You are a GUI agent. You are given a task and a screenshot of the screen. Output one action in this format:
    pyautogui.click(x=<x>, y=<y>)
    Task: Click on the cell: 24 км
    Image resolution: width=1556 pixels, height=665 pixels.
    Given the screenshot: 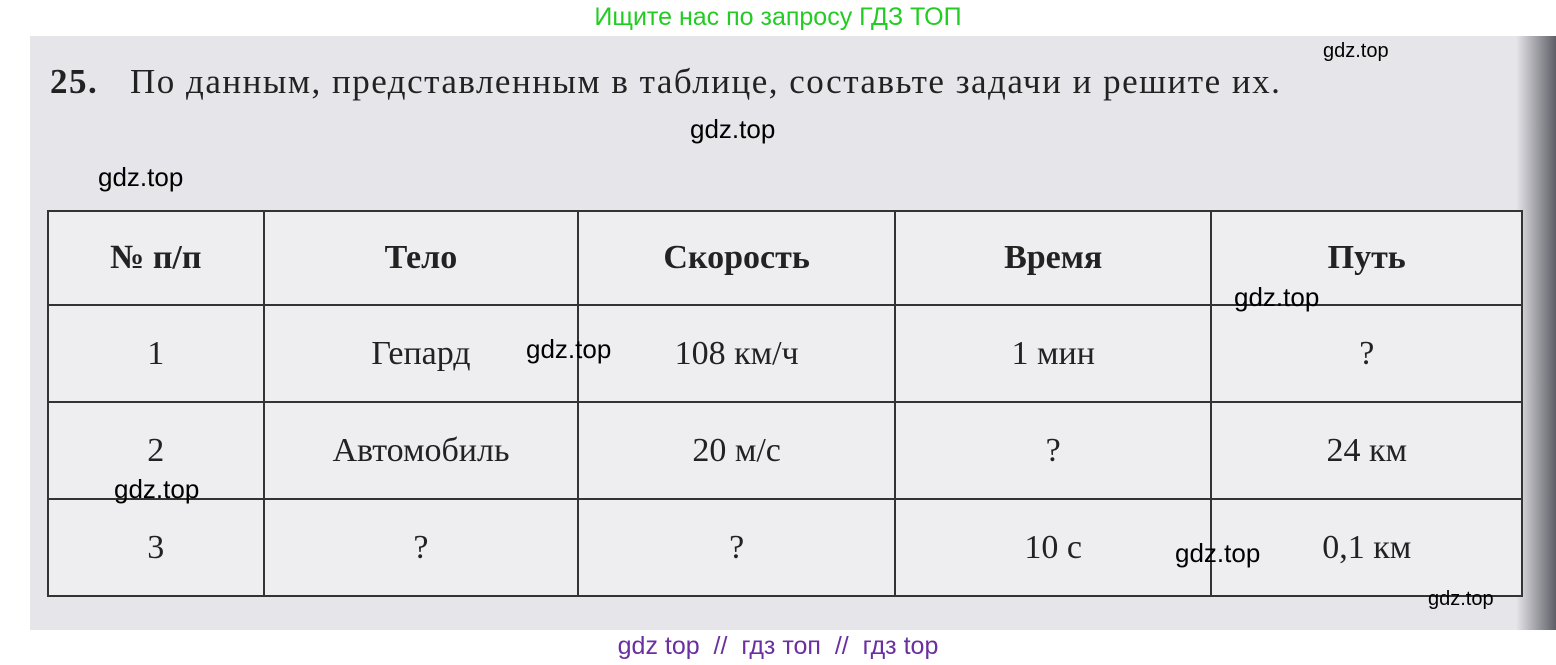 What is the action you would take?
    pyautogui.click(x=1366, y=450)
    